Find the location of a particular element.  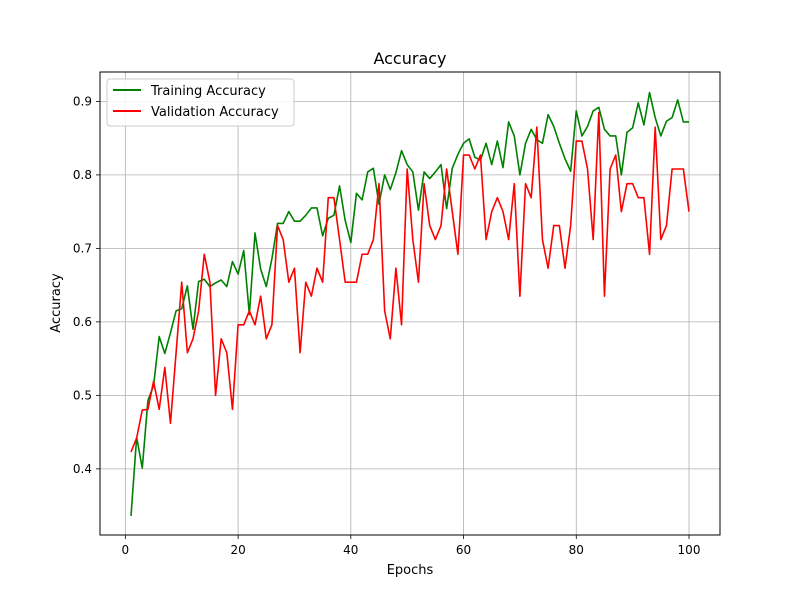

y-tick-label: 0.8 is located at coordinates (82, 175).